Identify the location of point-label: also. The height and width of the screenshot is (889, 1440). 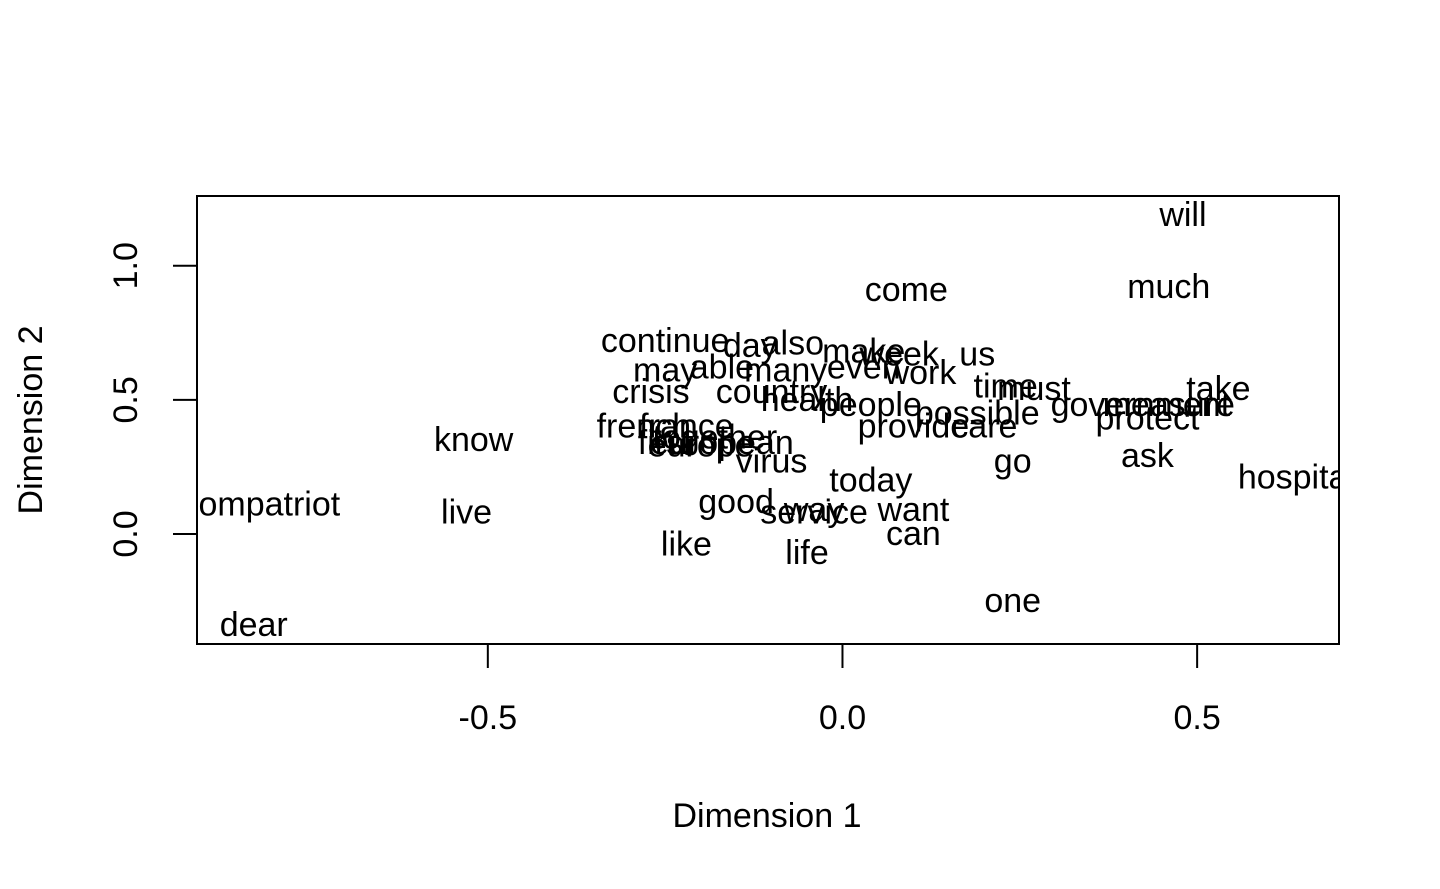
(793, 344).